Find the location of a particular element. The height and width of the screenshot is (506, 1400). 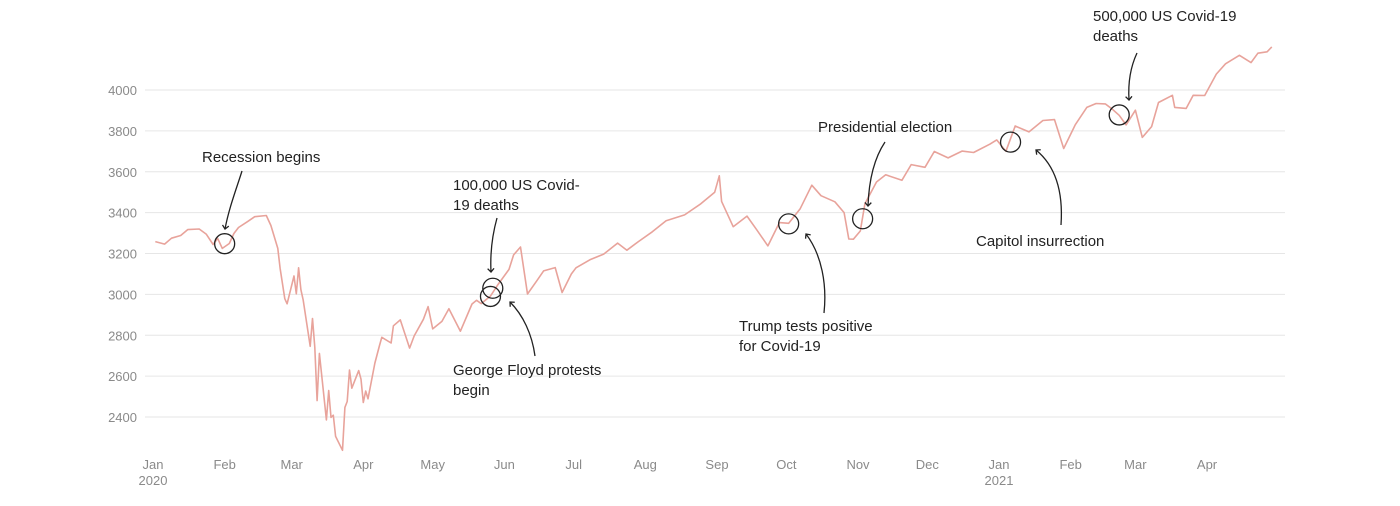

annotation-label: George Floyd protests is located at coordinates (527, 370).